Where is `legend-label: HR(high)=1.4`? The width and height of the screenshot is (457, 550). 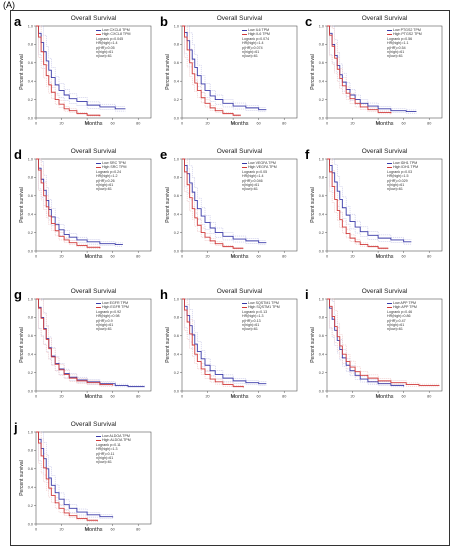
legend-label: HR(high)=1.4 is located at coordinates (253, 176).